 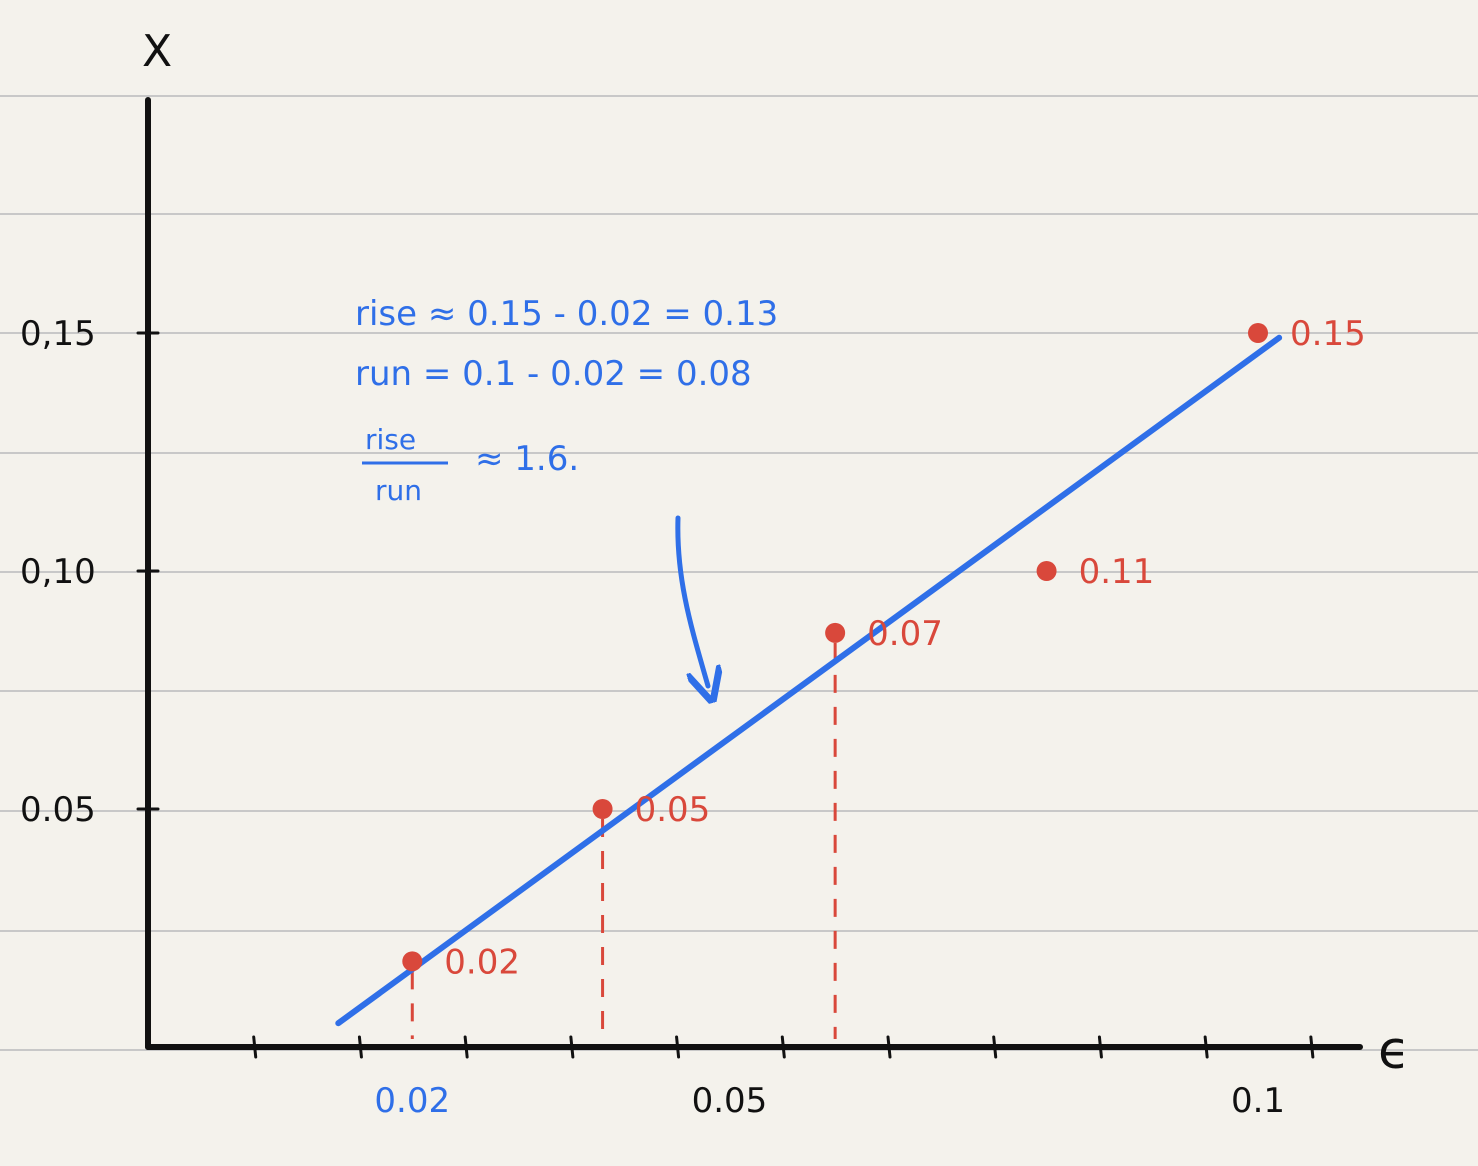 What do you see at coordinates (623, 840) in the screenshot?
I see `drop-lines` at bounding box center [623, 840].